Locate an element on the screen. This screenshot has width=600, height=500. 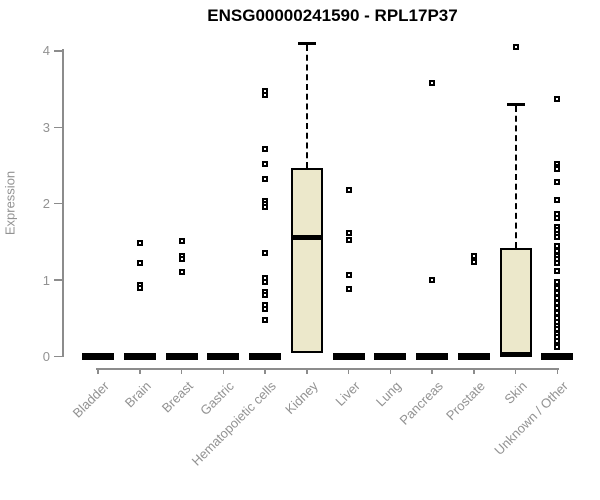
y-axis-line is located at coordinates (63, 203).